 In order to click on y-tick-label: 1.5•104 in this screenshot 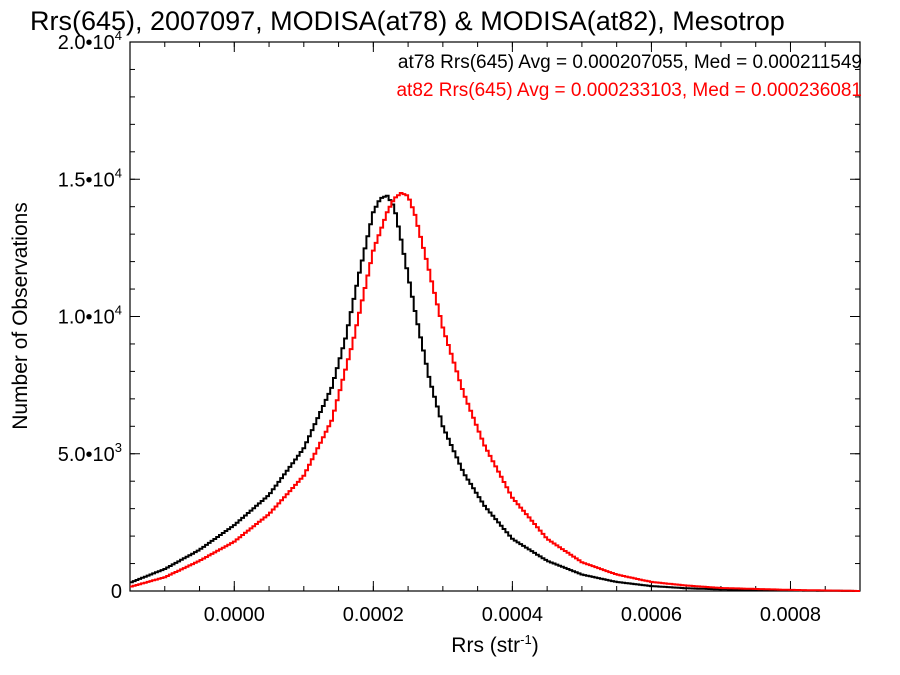, I will do `click(90, 178)`.